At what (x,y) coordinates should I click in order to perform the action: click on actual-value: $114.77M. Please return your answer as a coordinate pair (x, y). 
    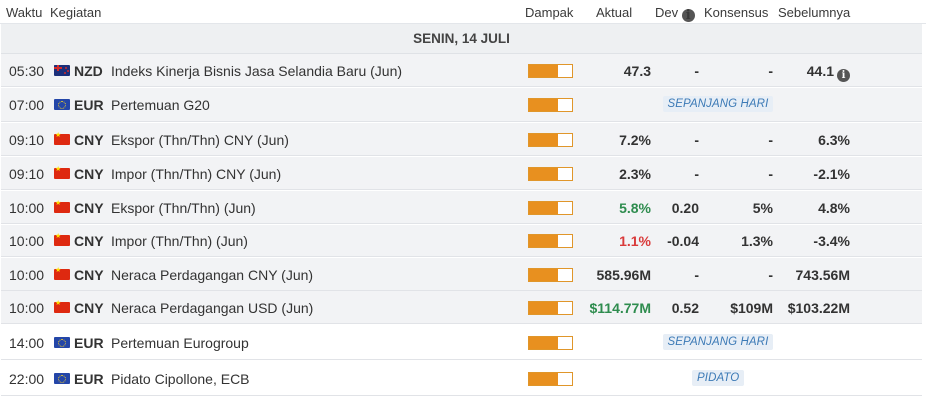
    Looking at the image, I should click on (620, 307).